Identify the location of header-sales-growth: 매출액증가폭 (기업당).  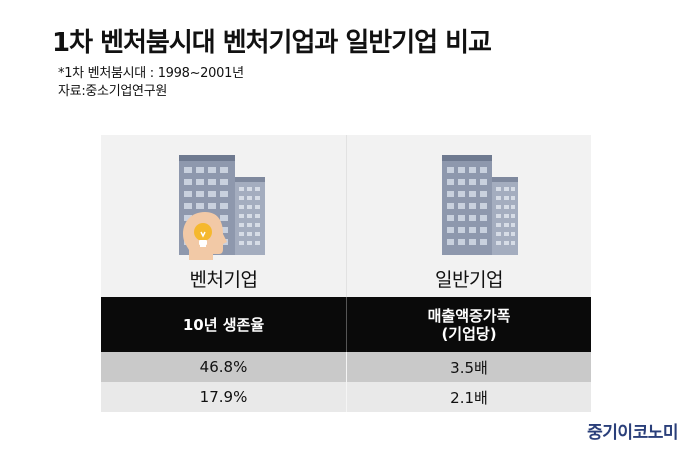
(468, 324).